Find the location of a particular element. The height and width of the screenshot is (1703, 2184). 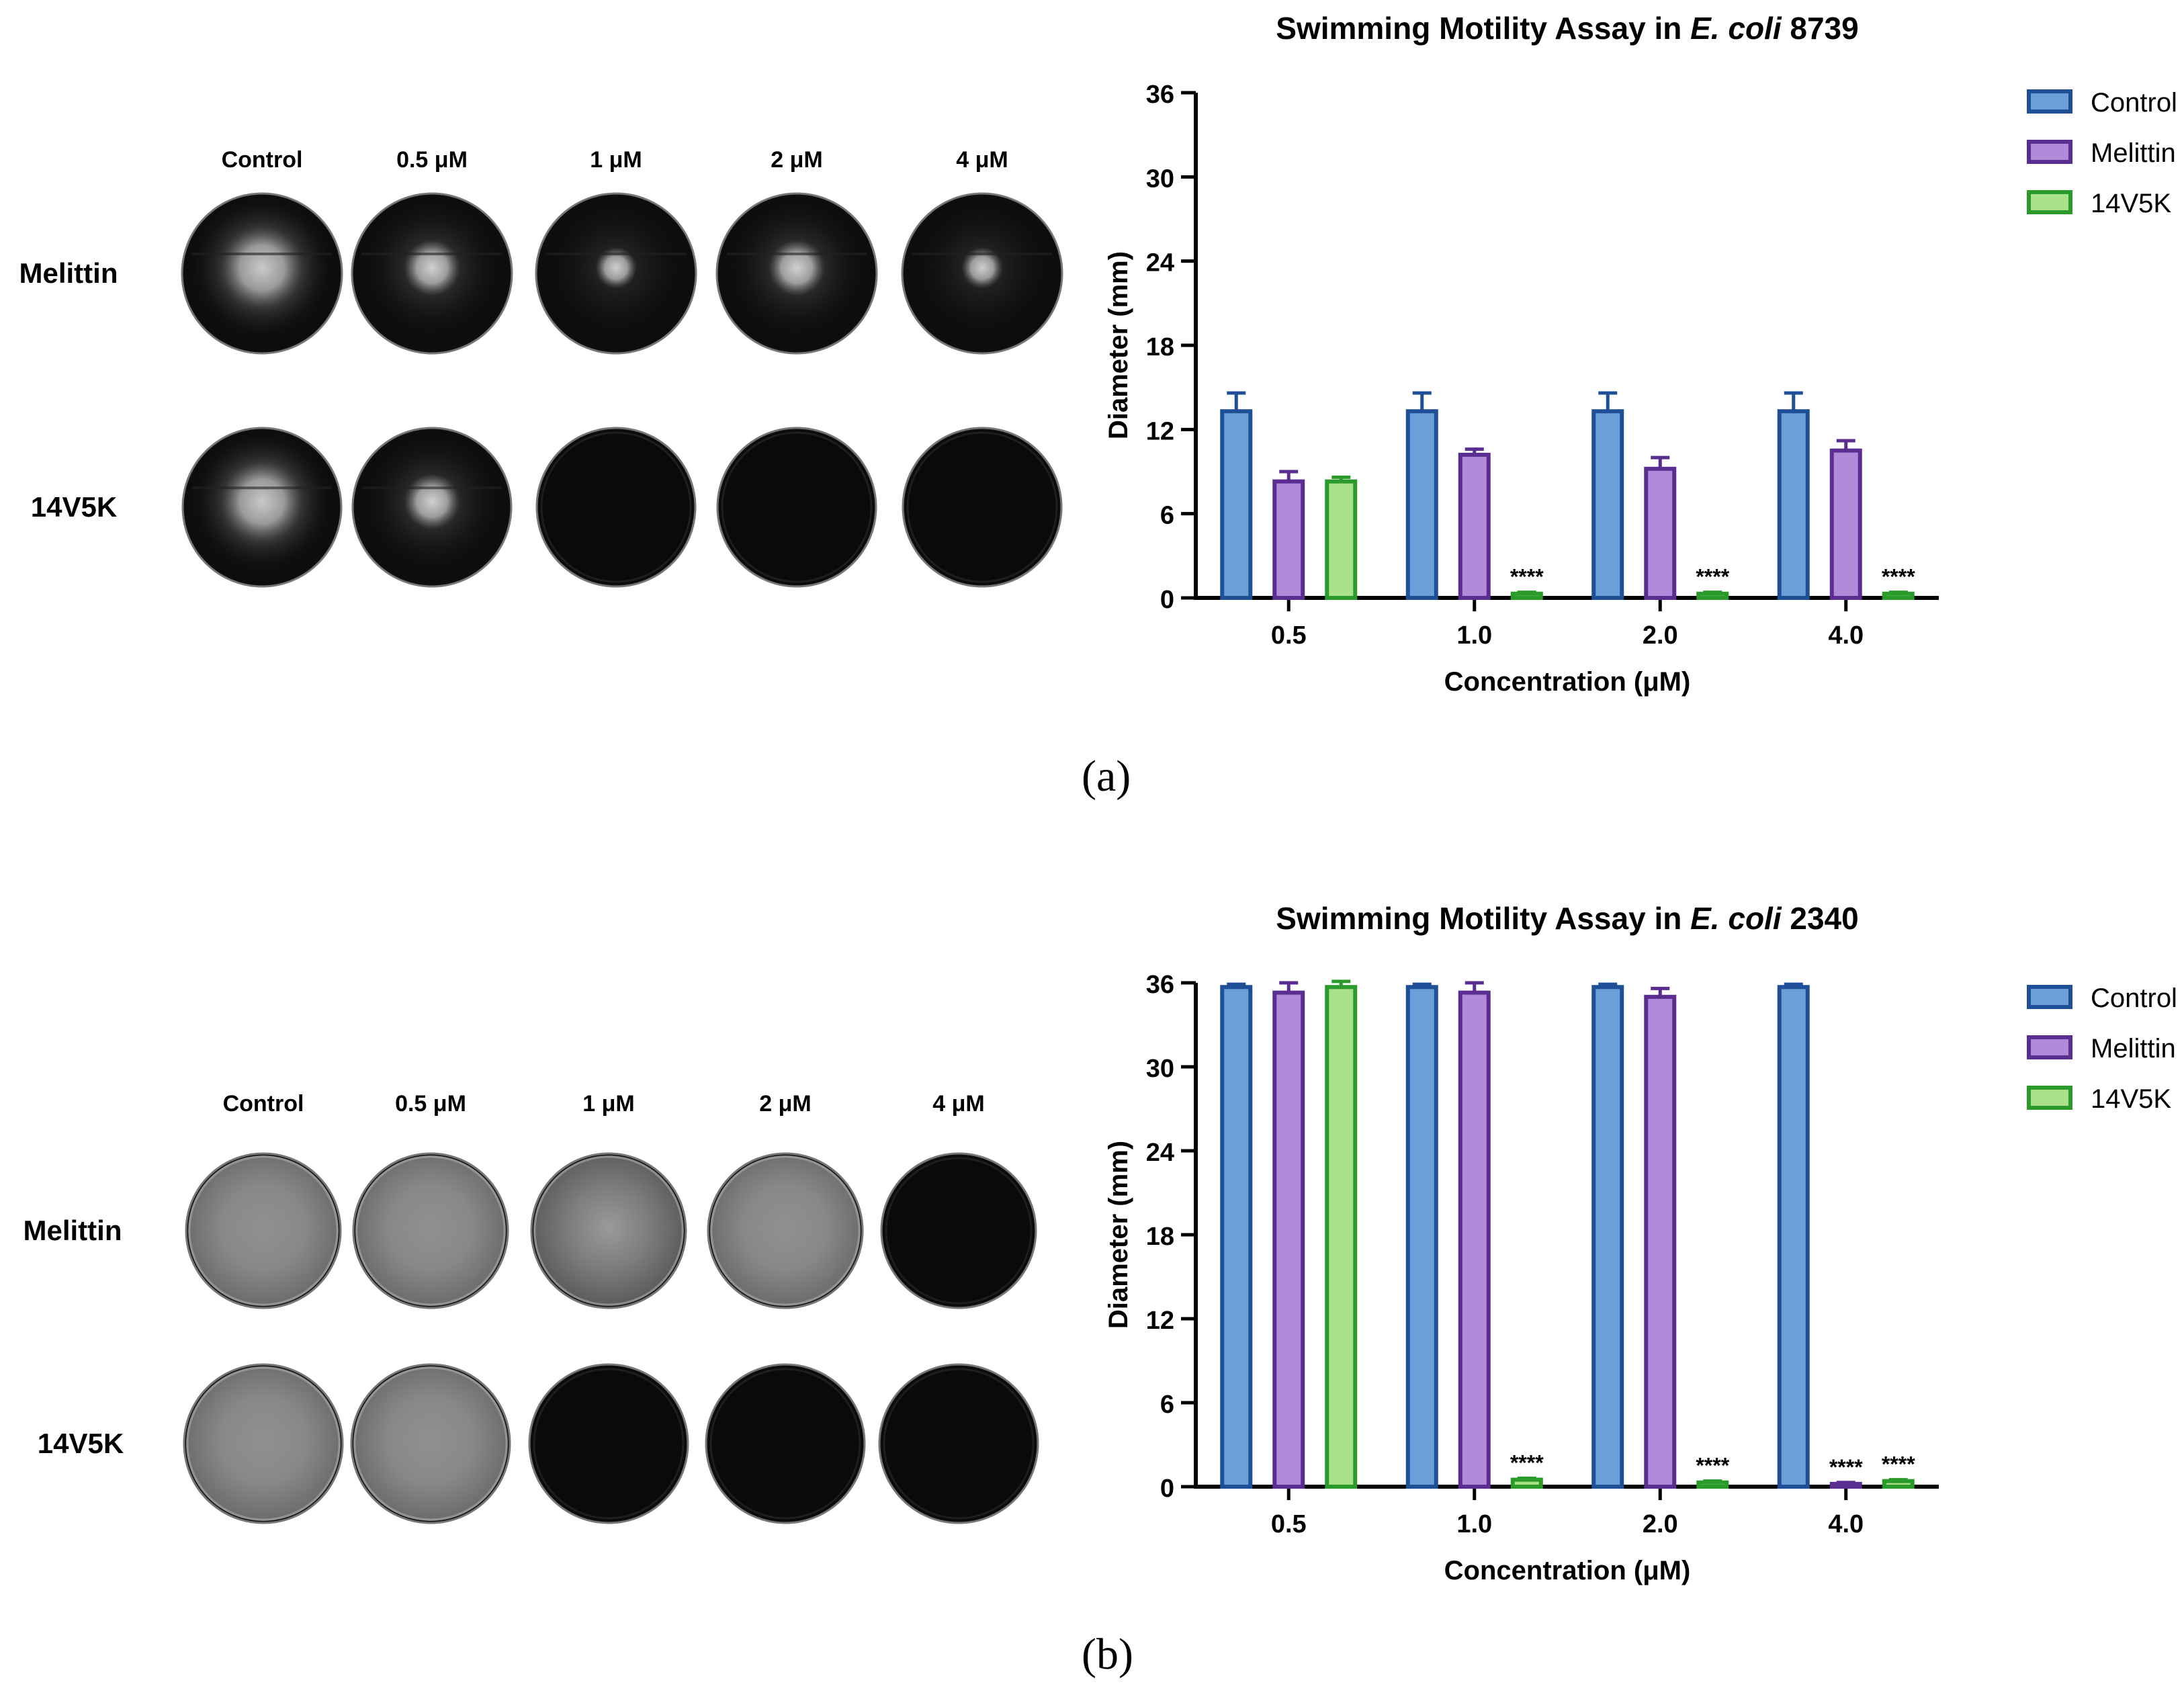

chart-title-strain: 2340 is located at coordinates (1820, 918).